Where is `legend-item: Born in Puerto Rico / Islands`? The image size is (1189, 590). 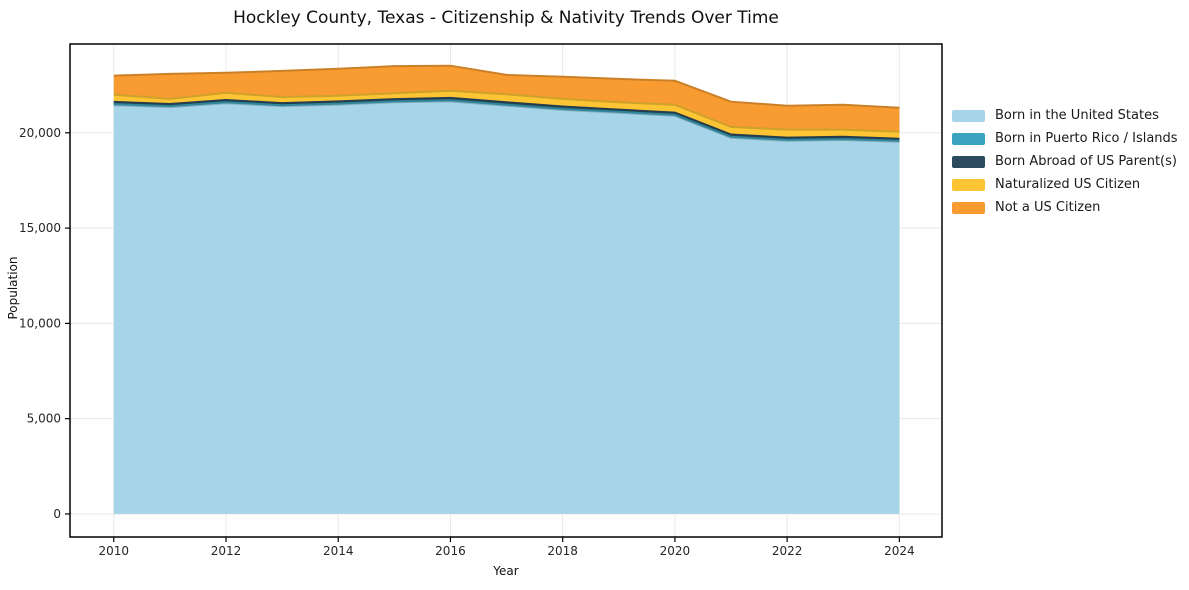 legend-item: Born in Puerto Rico / Islands is located at coordinates (1065, 138).